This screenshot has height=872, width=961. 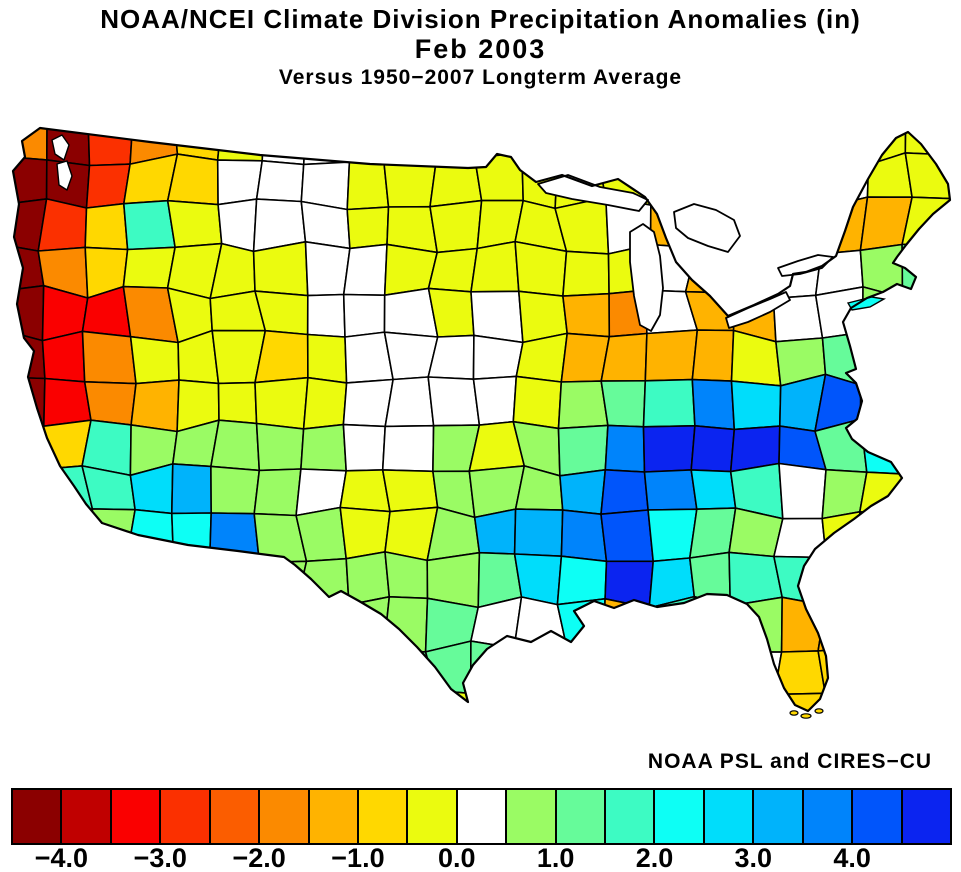 What do you see at coordinates (555, 857) in the screenshot?
I see `colorbar-tick-label: 1.0` at bounding box center [555, 857].